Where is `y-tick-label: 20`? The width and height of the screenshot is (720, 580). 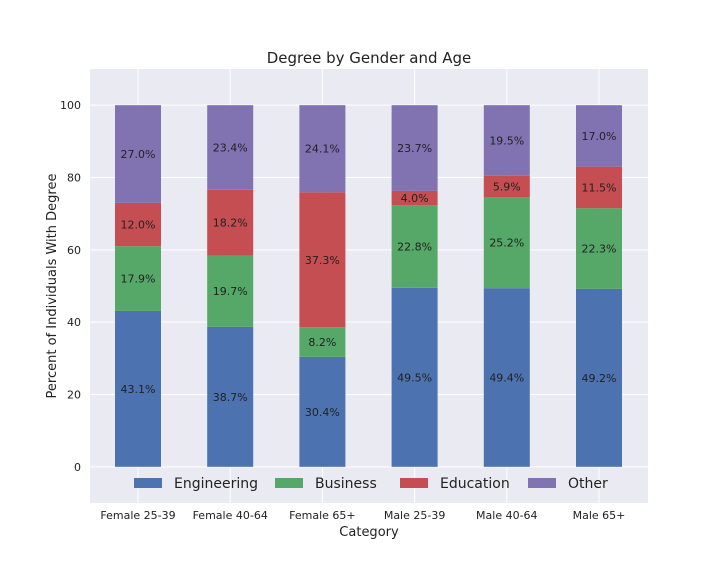 y-tick-label: 20 is located at coordinates (74, 395).